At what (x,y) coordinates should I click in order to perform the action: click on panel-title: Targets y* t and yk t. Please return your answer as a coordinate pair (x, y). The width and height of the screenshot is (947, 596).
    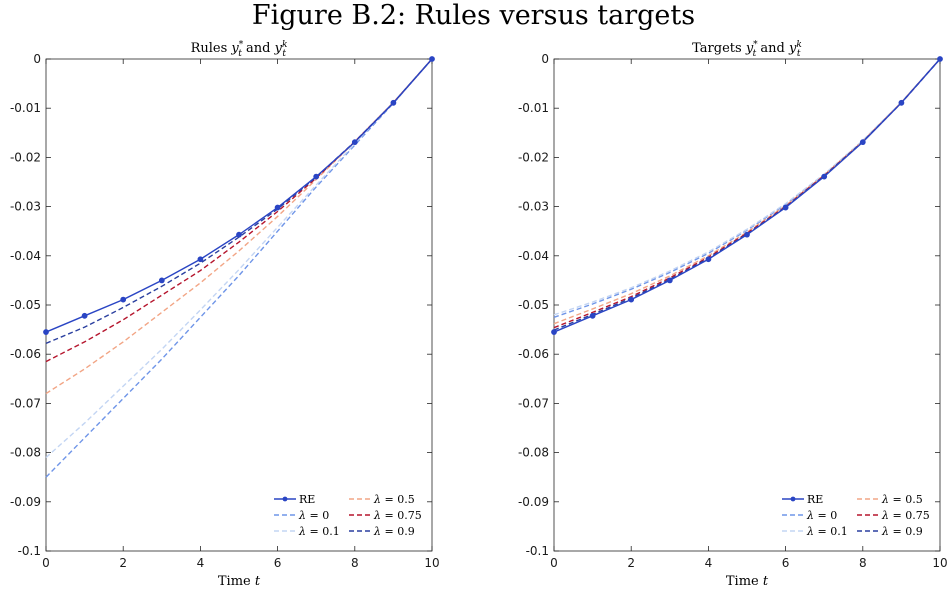
    Looking at the image, I should click on (747, 49).